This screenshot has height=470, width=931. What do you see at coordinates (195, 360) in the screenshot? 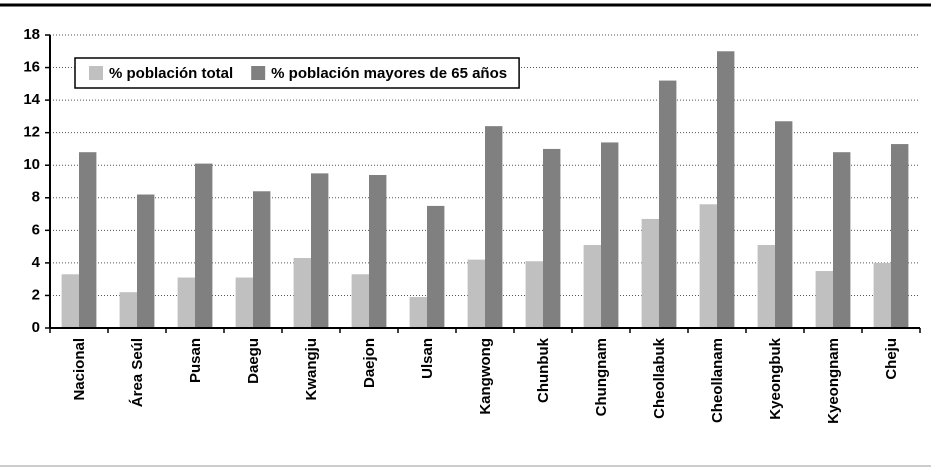
I see `x-tick-label: Pusan` at bounding box center [195, 360].